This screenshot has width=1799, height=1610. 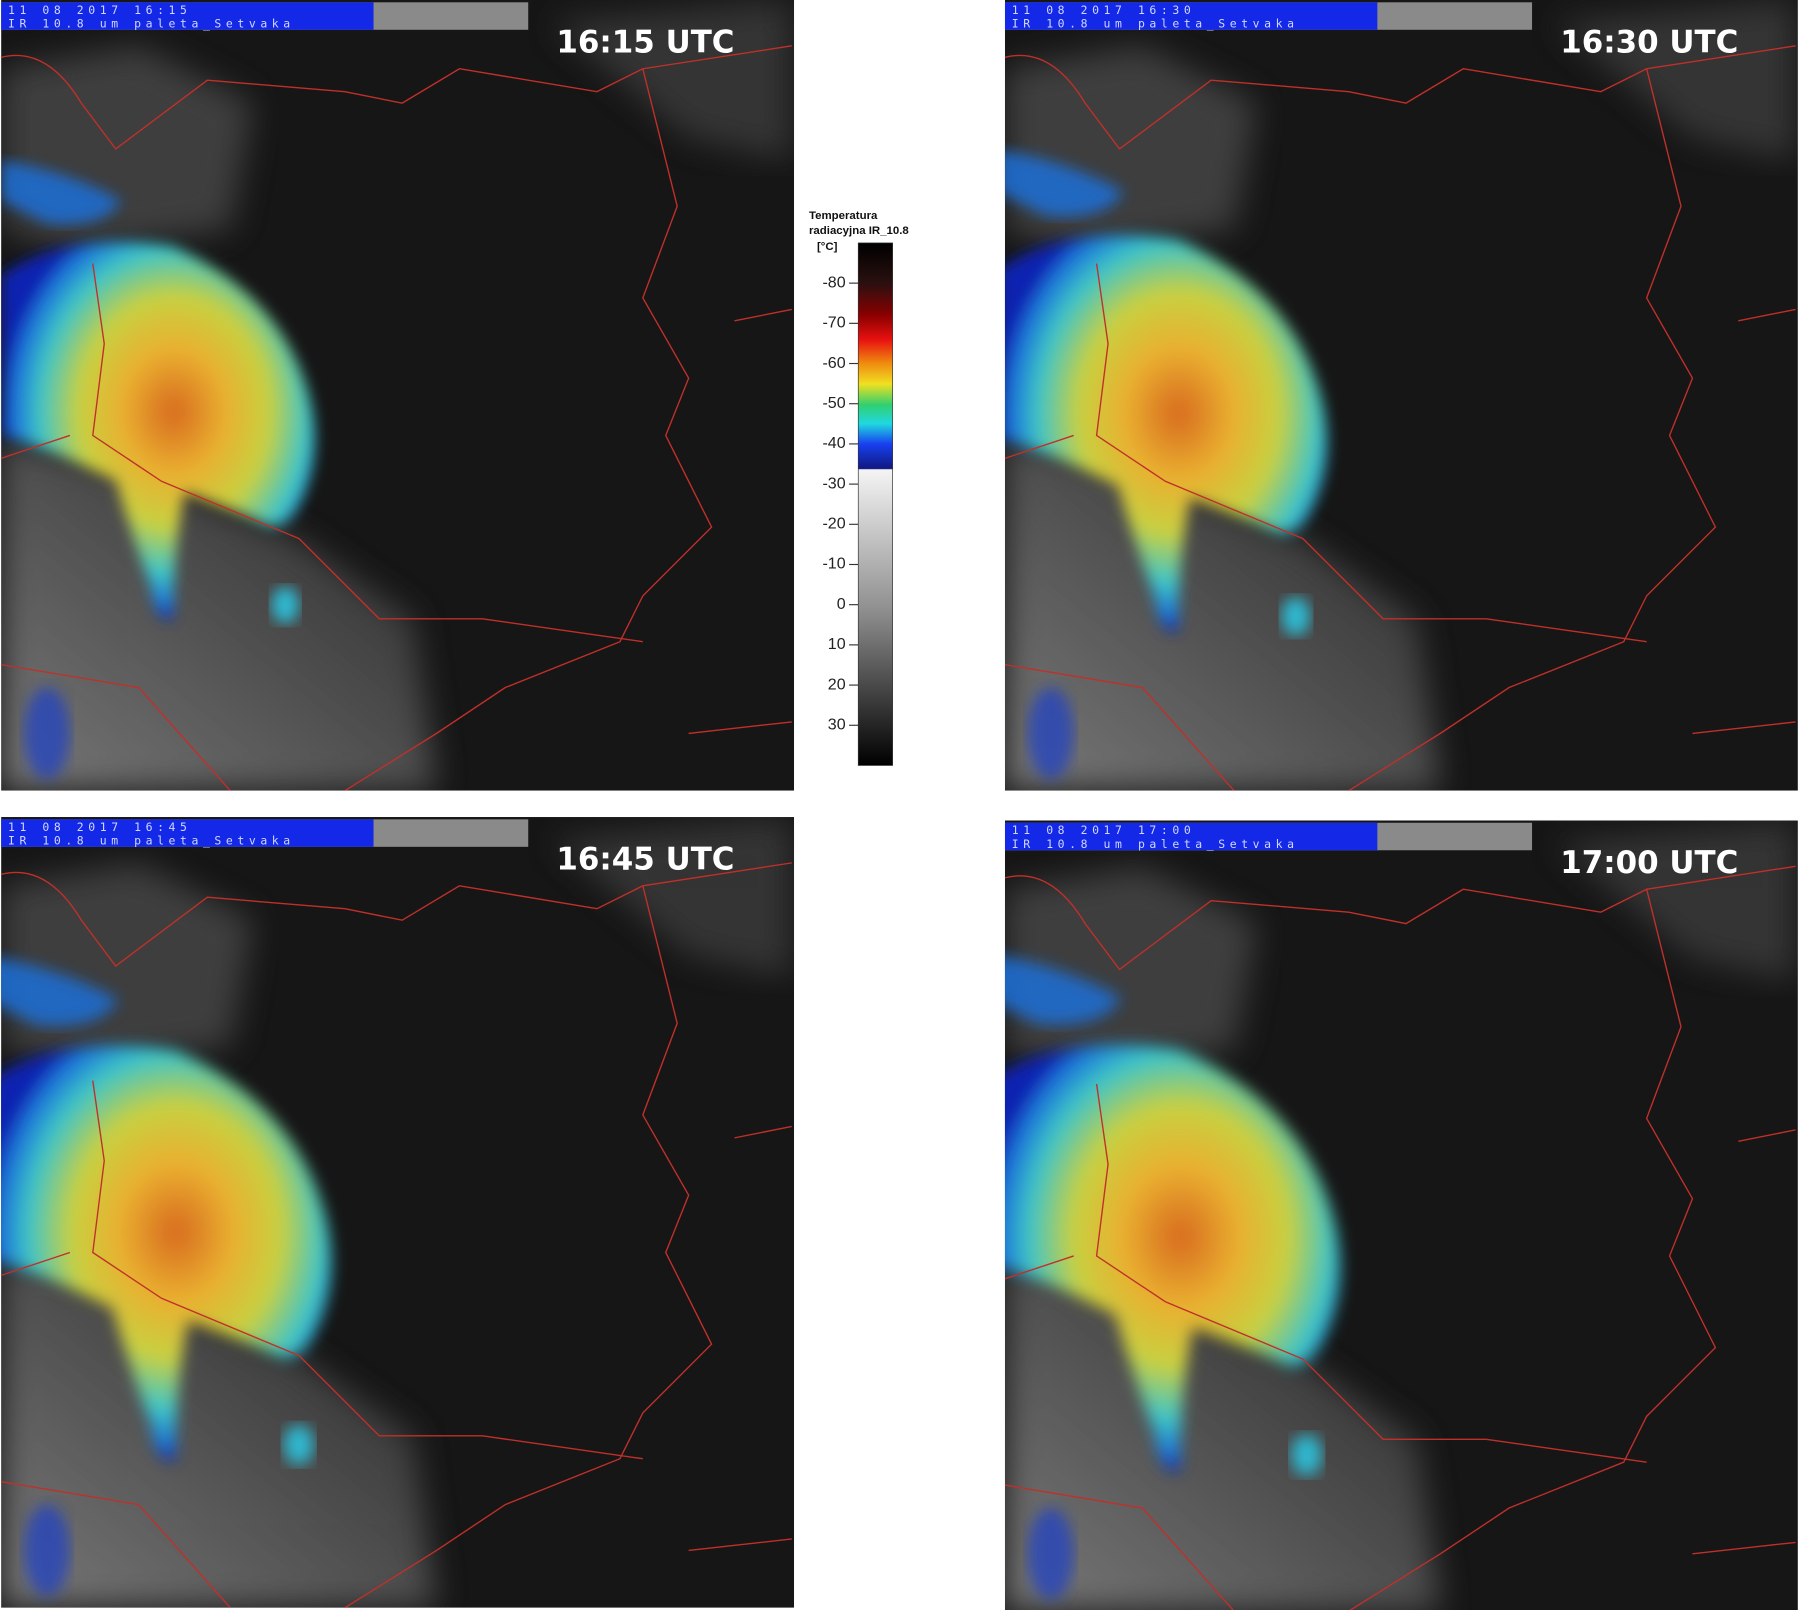 What do you see at coordinates (833, 363) in the screenshot?
I see `tick-label: -60` at bounding box center [833, 363].